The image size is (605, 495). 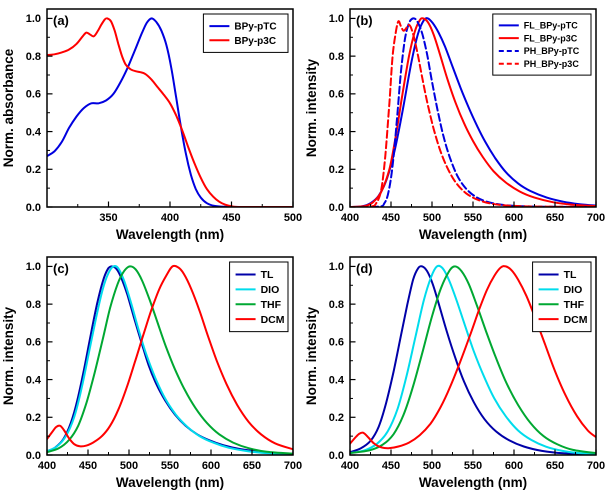 I want to click on panel-label: (d), so click(x=364, y=268).